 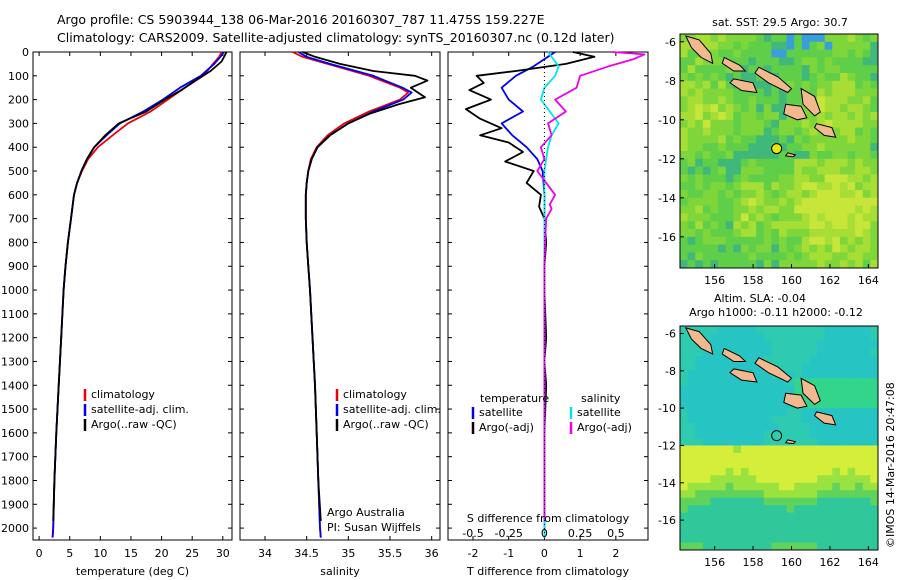 I want to click on y-tick-label: -12, so click(x=667, y=445).